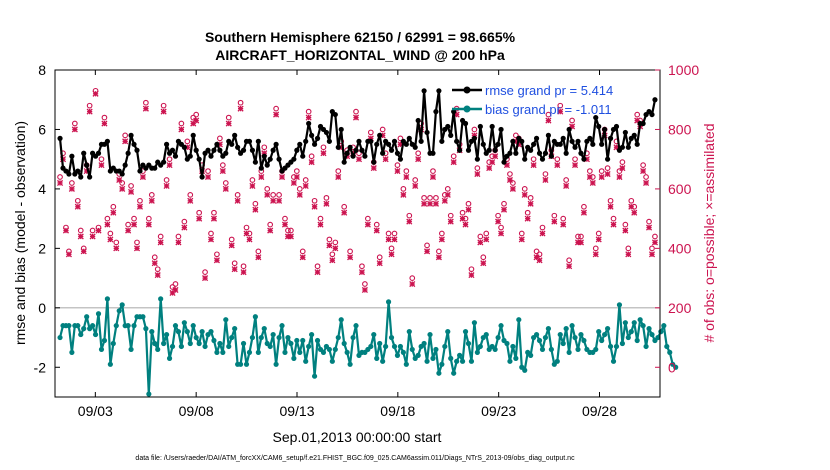 The width and height of the screenshot is (830, 470). What do you see at coordinates (42, 308) in the screenshot?
I see `y-left-tick-label: 0` at bounding box center [42, 308].